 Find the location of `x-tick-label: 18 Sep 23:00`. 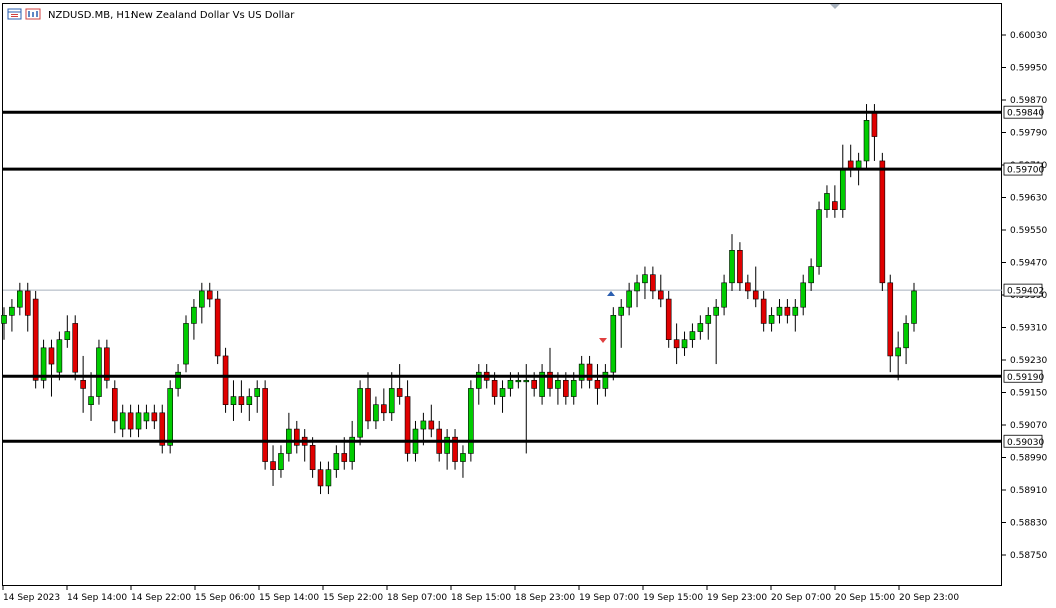

x-tick-label: 18 Sep 23:00 is located at coordinates (545, 598).